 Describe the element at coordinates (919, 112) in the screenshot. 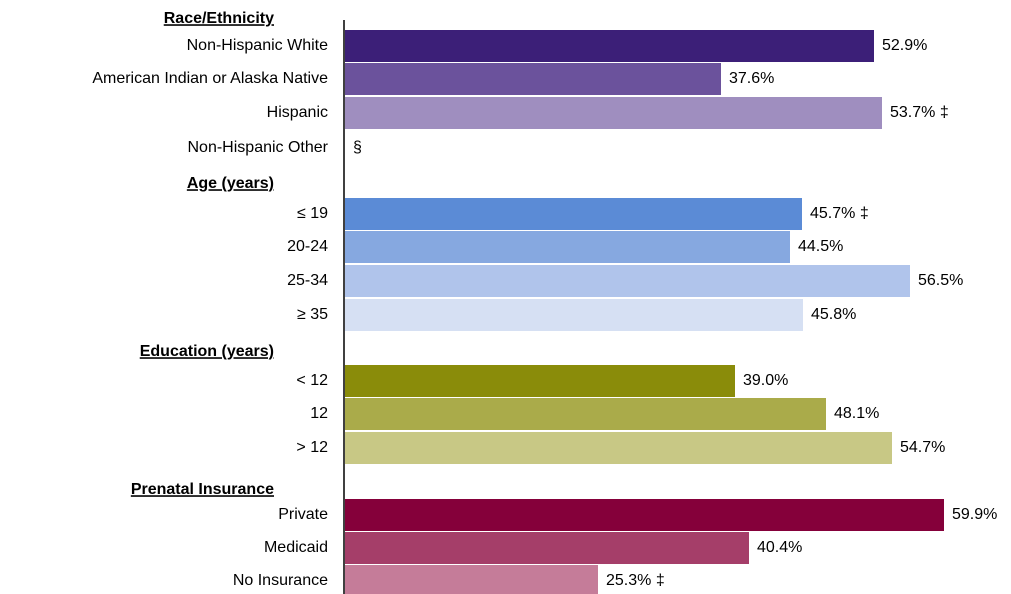

I see `data-label: 53.7% ‡` at that location.